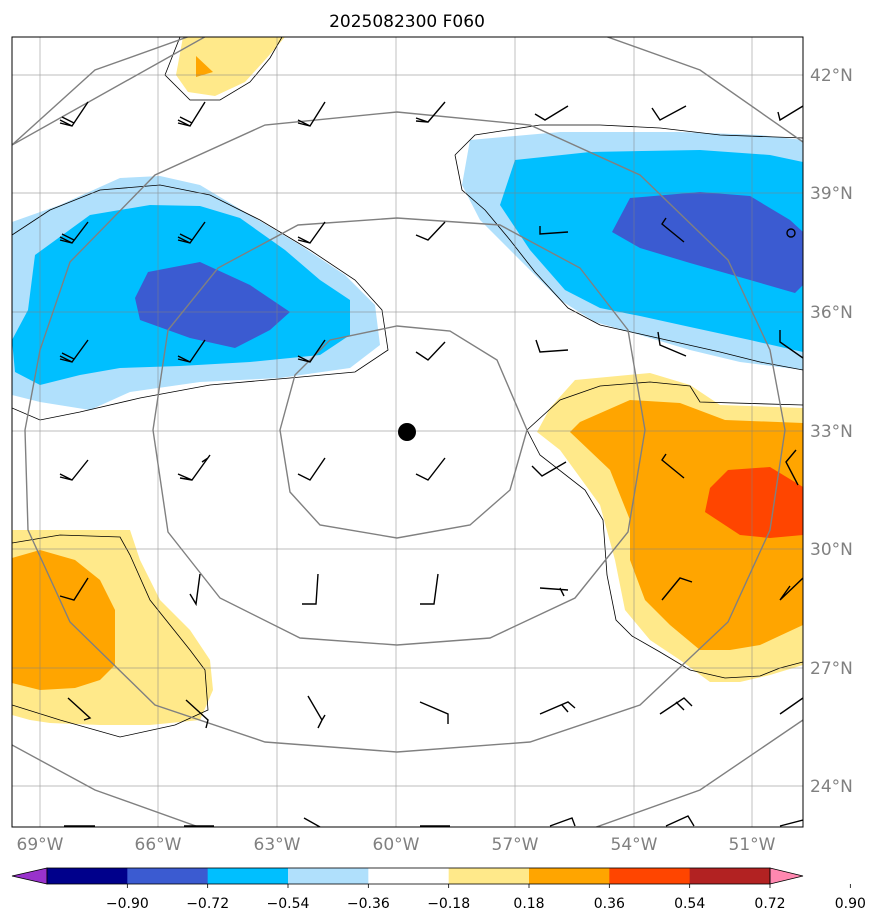  I want to click on colorbar-label: −0.36, so click(368, 904).